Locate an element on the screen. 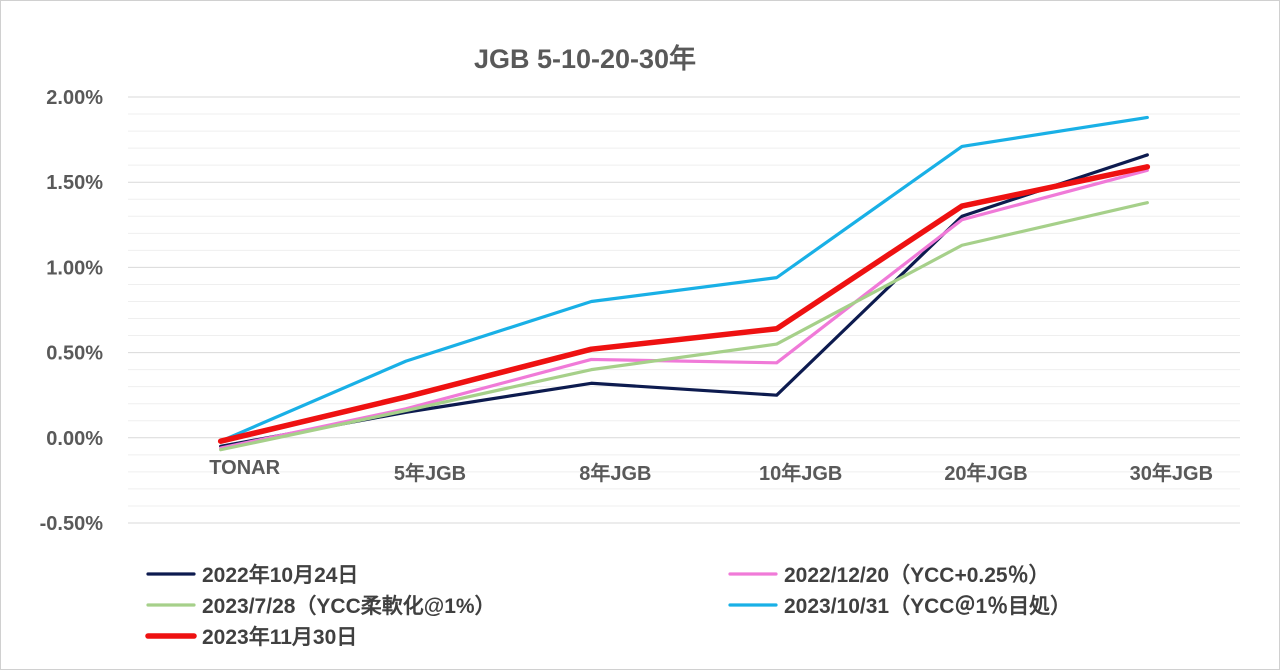 This screenshot has width=1280, height=670. legend-label-1: 2022年10月24日 is located at coordinates (280, 575).